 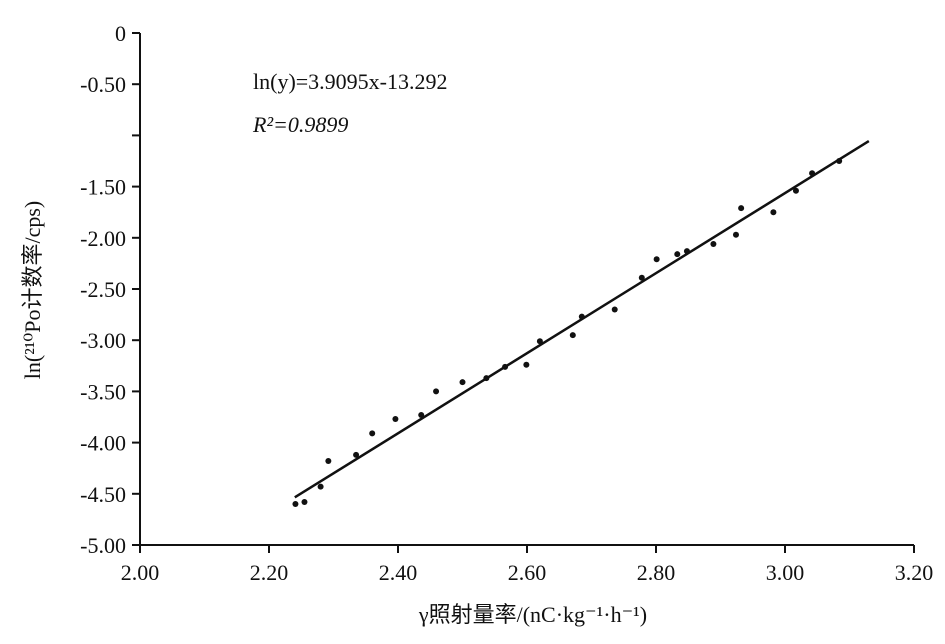 What do you see at coordinates (103, 494) in the screenshot?
I see `y-tick-label: -4.50` at bounding box center [103, 494].